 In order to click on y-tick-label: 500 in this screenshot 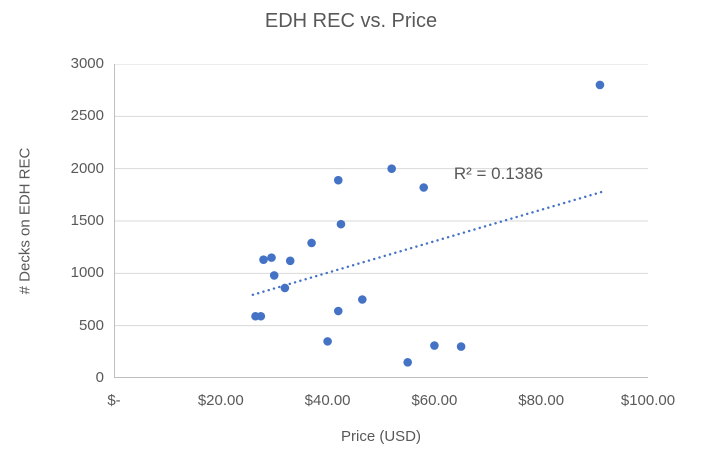, I will do `click(91, 325)`.